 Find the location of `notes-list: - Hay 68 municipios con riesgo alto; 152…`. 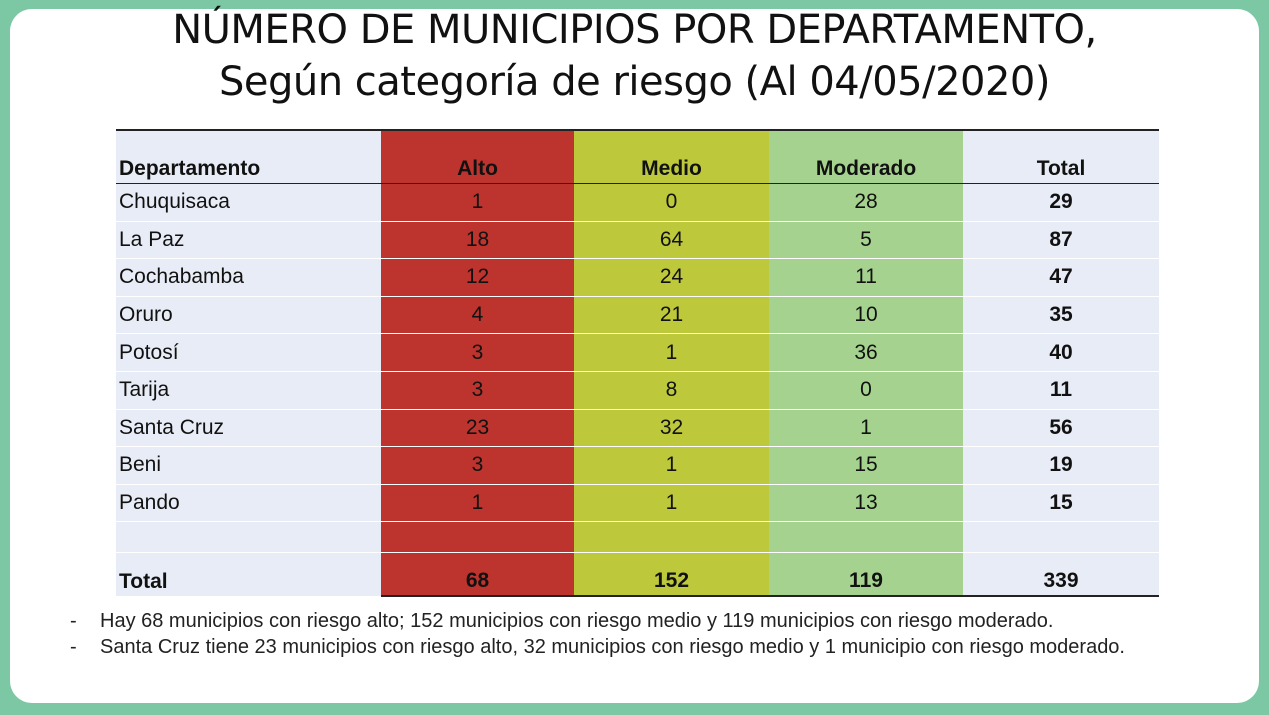

notes-list: - Hay 68 municipios con riesgo alto; 152… is located at coordinates (650, 634).